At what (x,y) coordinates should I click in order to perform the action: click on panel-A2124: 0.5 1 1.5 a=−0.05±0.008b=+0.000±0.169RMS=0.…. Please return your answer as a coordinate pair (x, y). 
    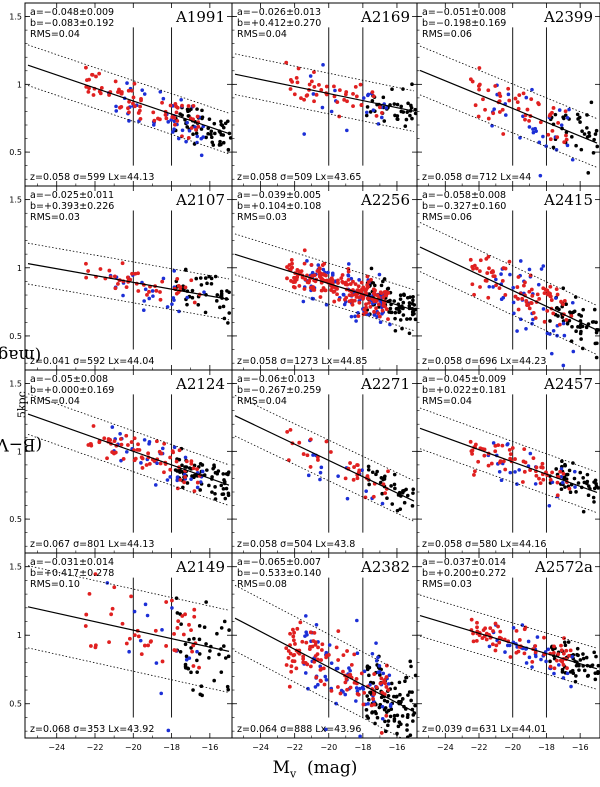
    Looking at the image, I should click on (121, 461).